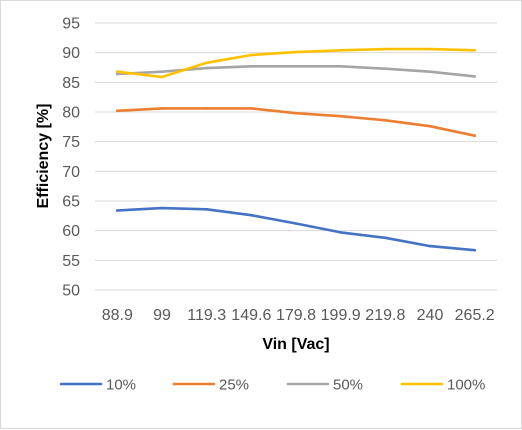 Image resolution: width=522 pixels, height=430 pixels. I want to click on legend-label: 50%, so click(348, 385).